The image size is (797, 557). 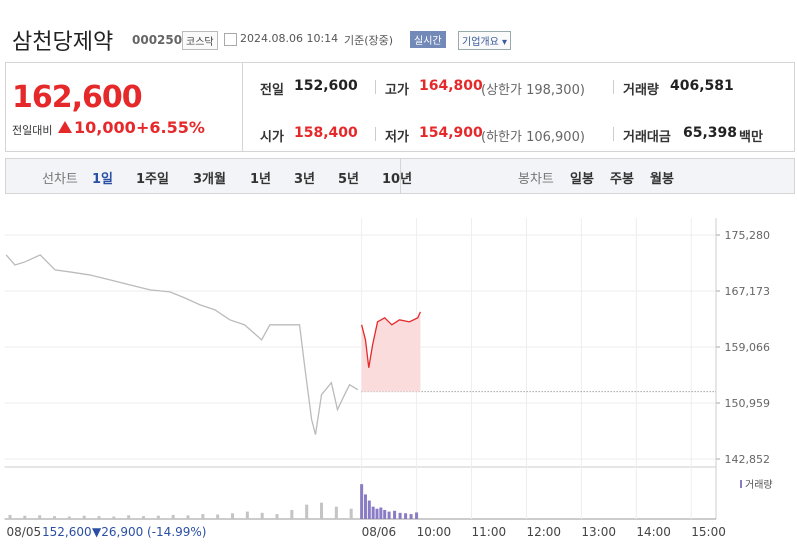 What do you see at coordinates (451, 86) in the screenshot?
I see `item-value: 164,800` at bounding box center [451, 86].